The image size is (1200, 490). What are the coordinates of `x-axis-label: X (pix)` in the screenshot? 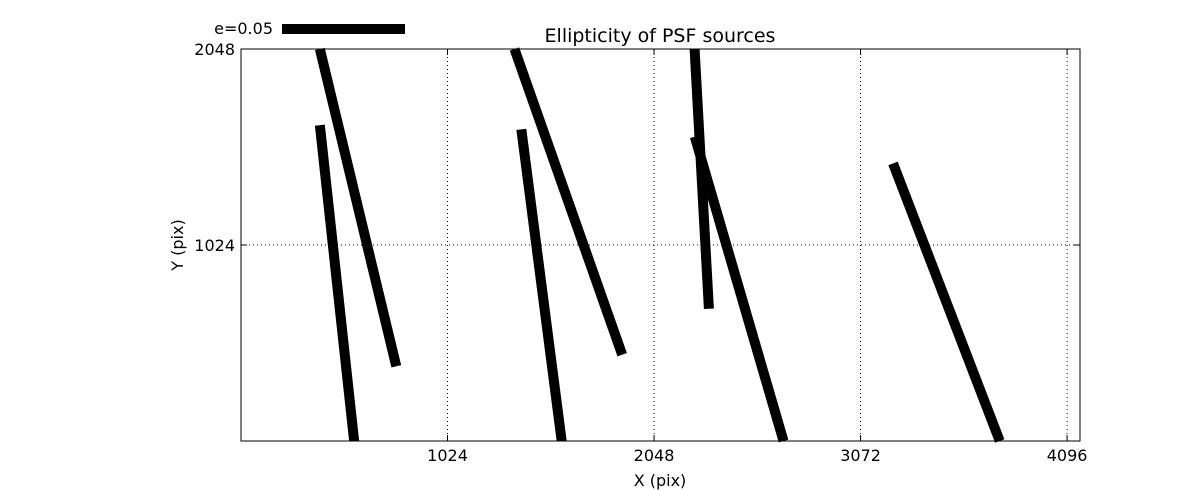 It's located at (660, 480).